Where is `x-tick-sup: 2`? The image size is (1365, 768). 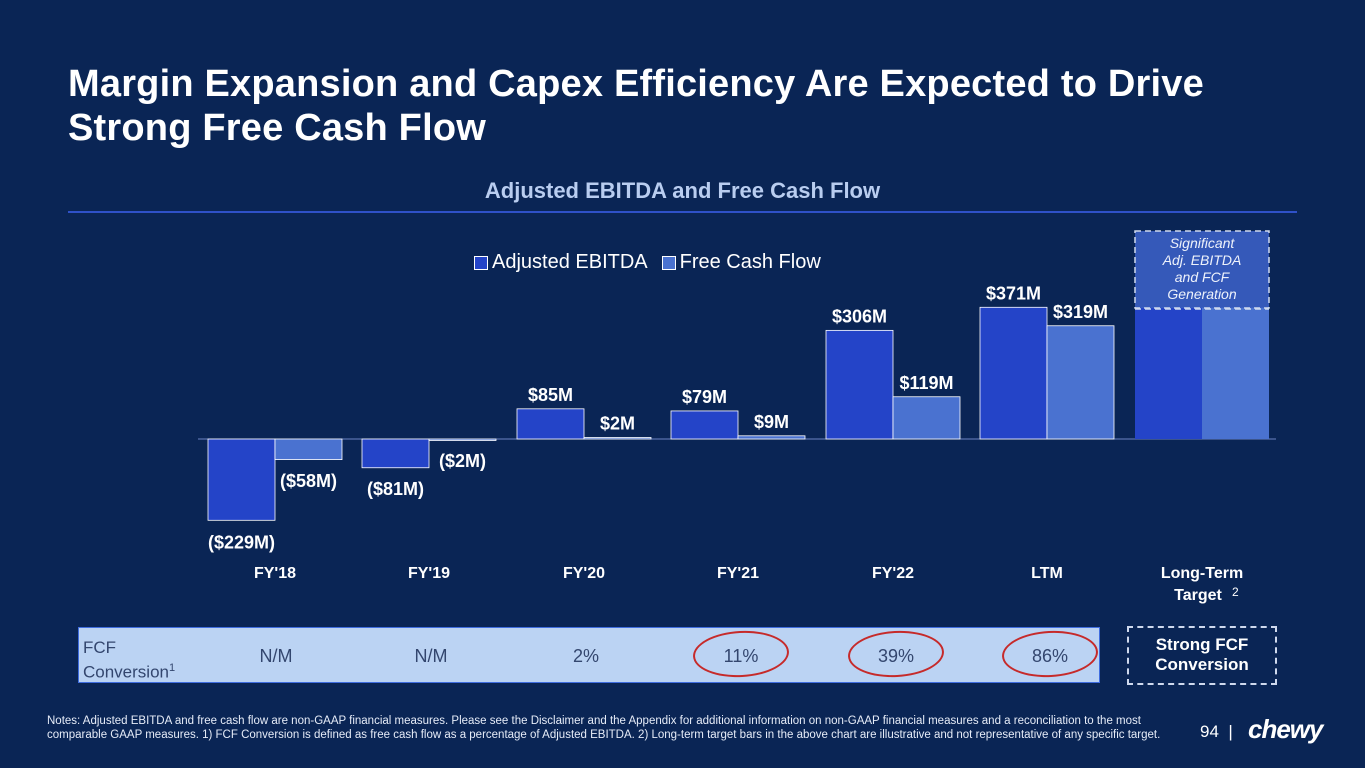
x-tick-sup: 2 is located at coordinates (1235, 592).